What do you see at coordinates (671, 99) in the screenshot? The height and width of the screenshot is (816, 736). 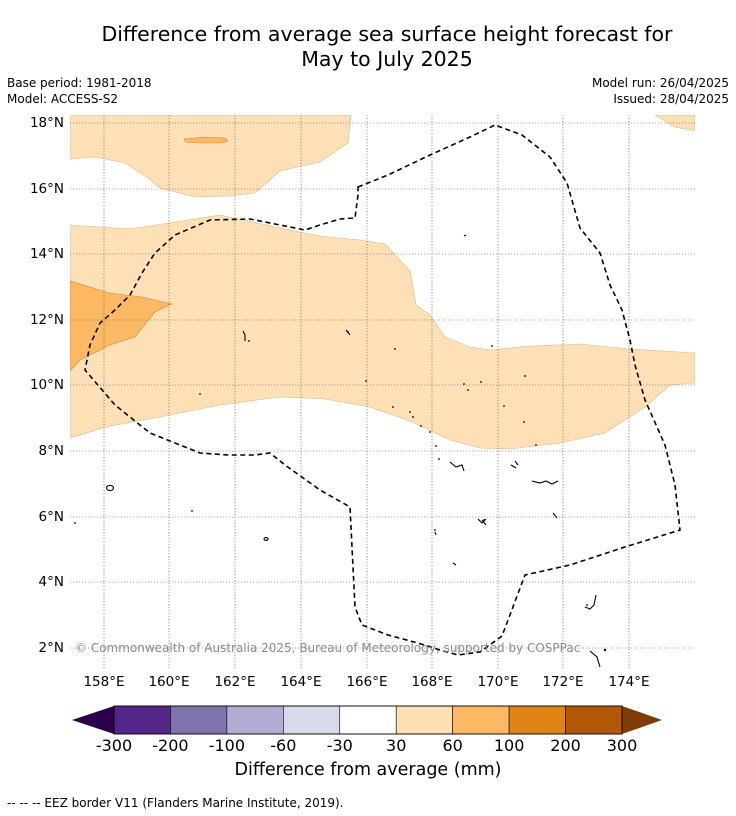 I see `issued-date: Issued: 28/04/2025` at bounding box center [671, 99].